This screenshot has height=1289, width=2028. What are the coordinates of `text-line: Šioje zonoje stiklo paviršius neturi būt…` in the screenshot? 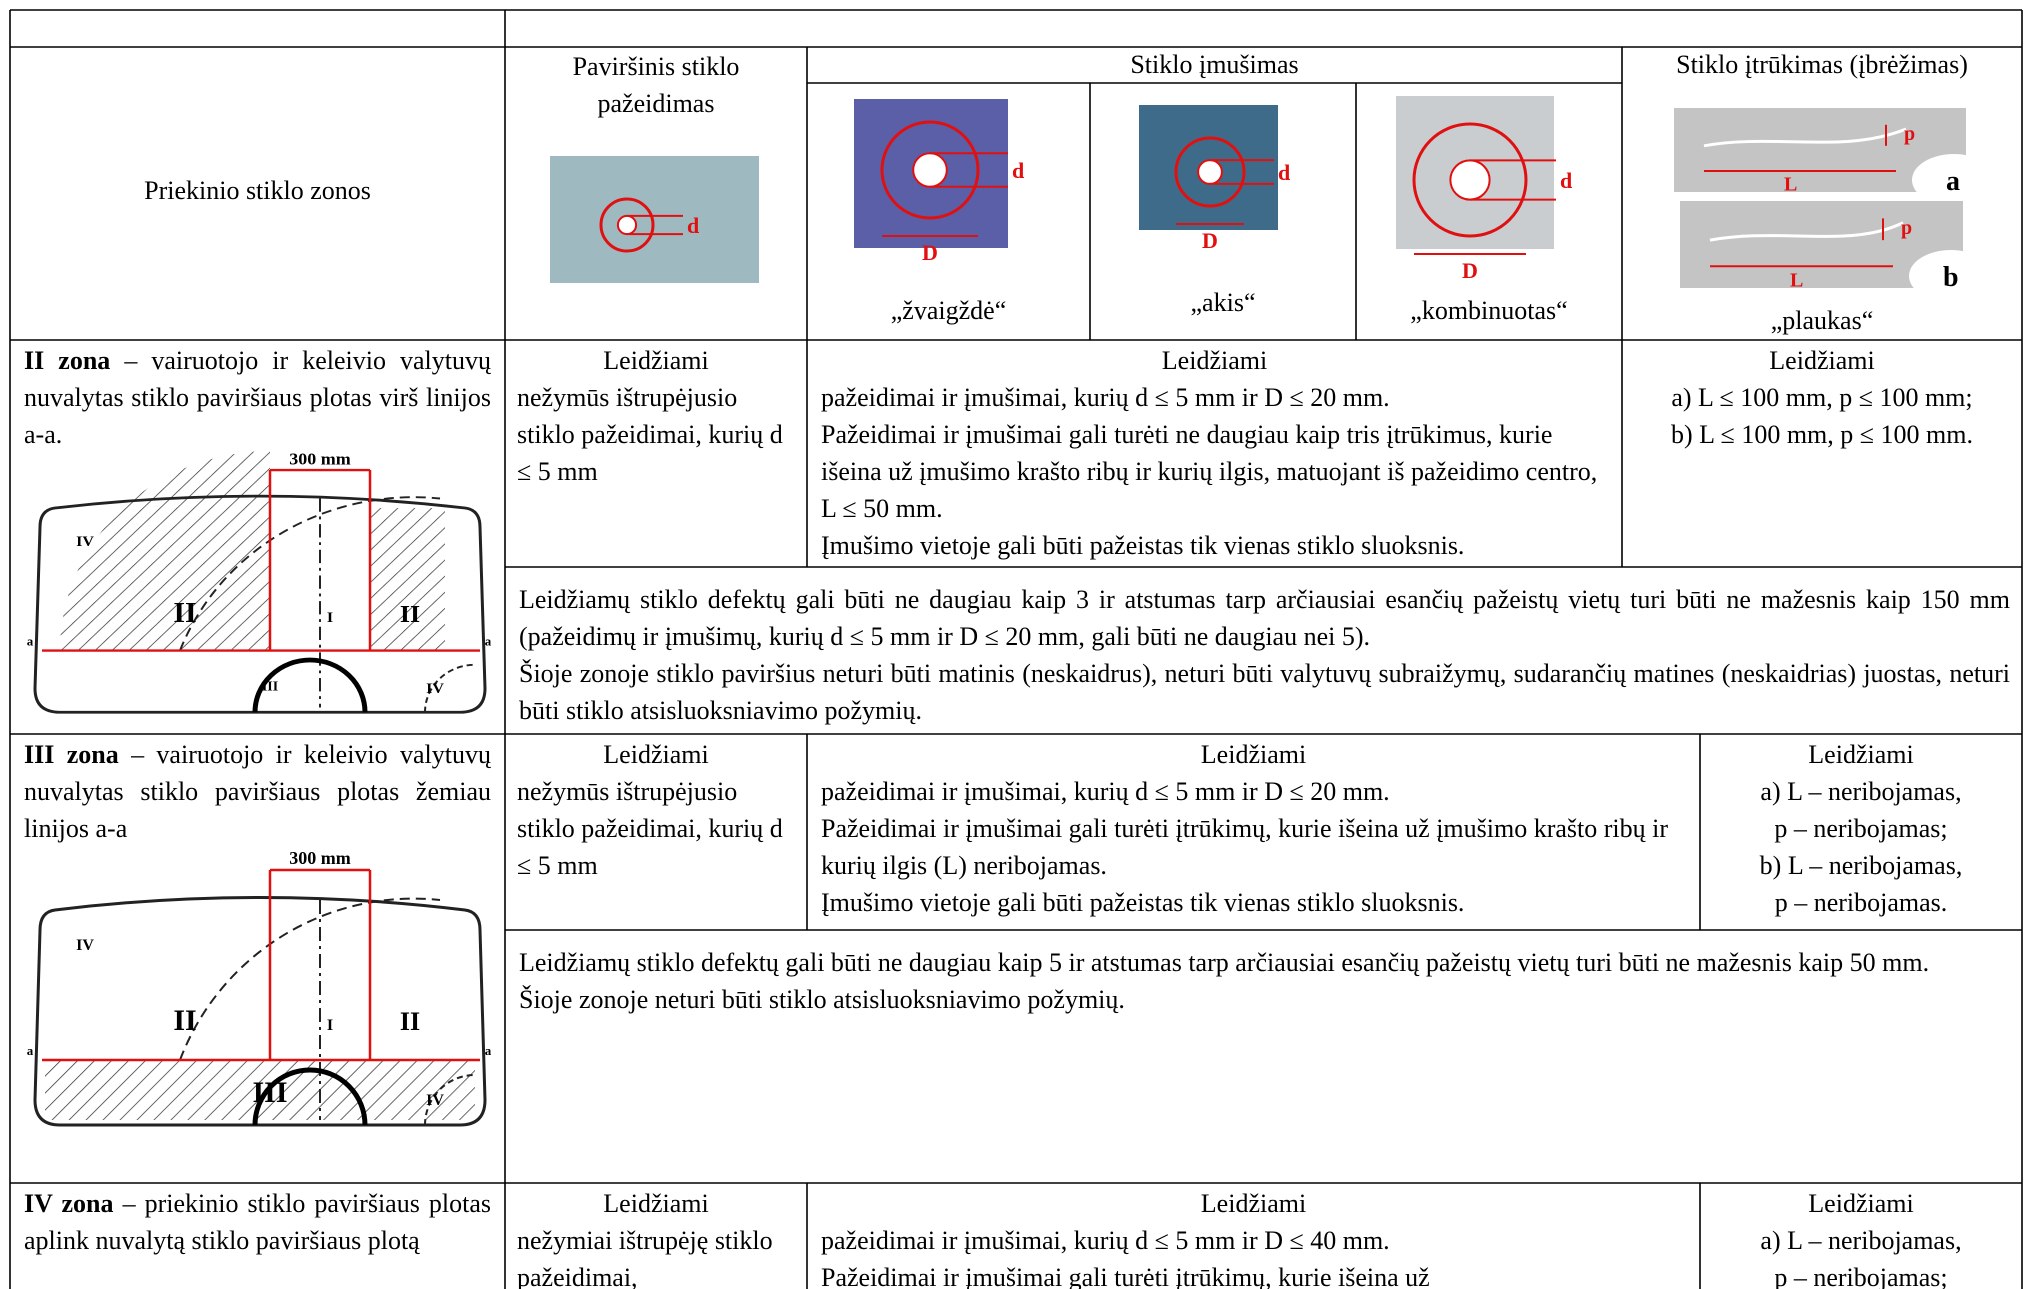 It's located at (1264, 692).